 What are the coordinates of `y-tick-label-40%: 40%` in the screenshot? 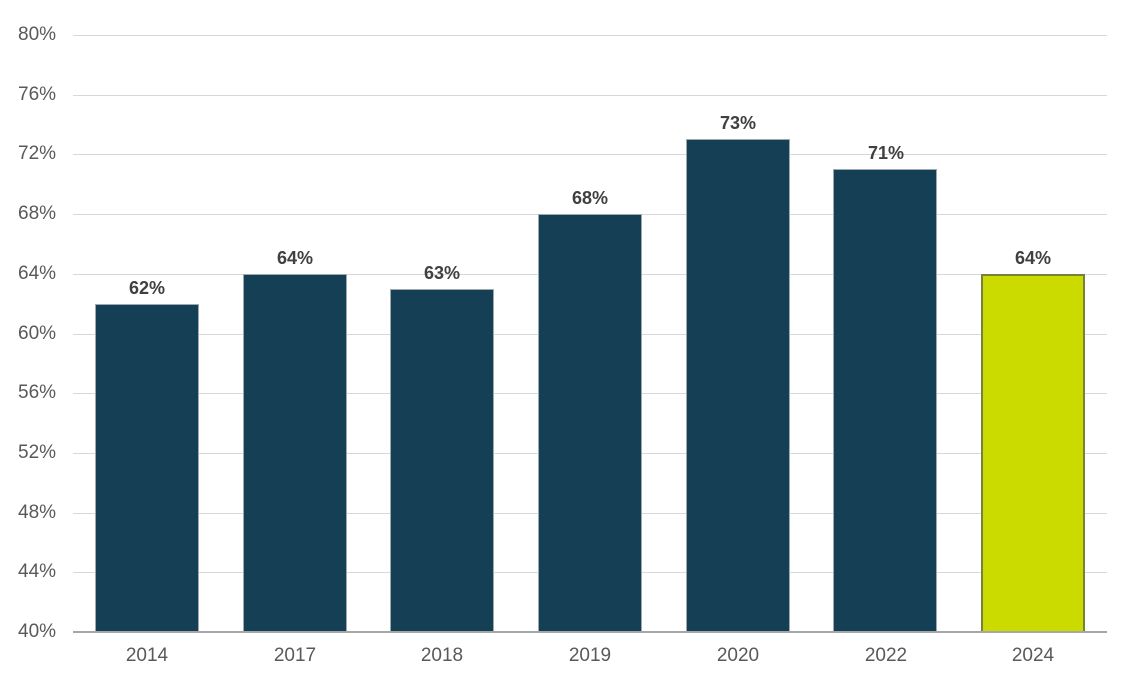 It's located at (37, 631).